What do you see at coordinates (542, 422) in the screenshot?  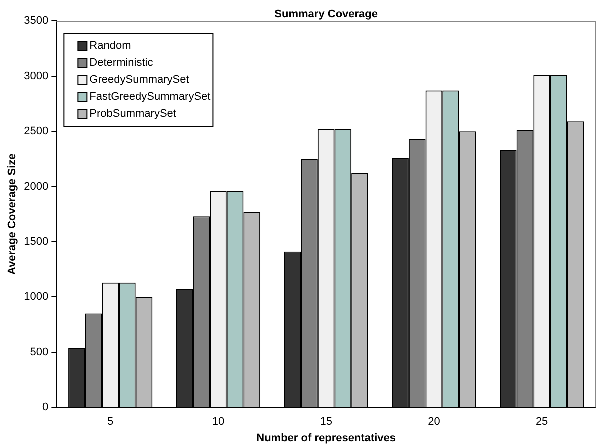 I see `x-tick-label: 25` at bounding box center [542, 422].